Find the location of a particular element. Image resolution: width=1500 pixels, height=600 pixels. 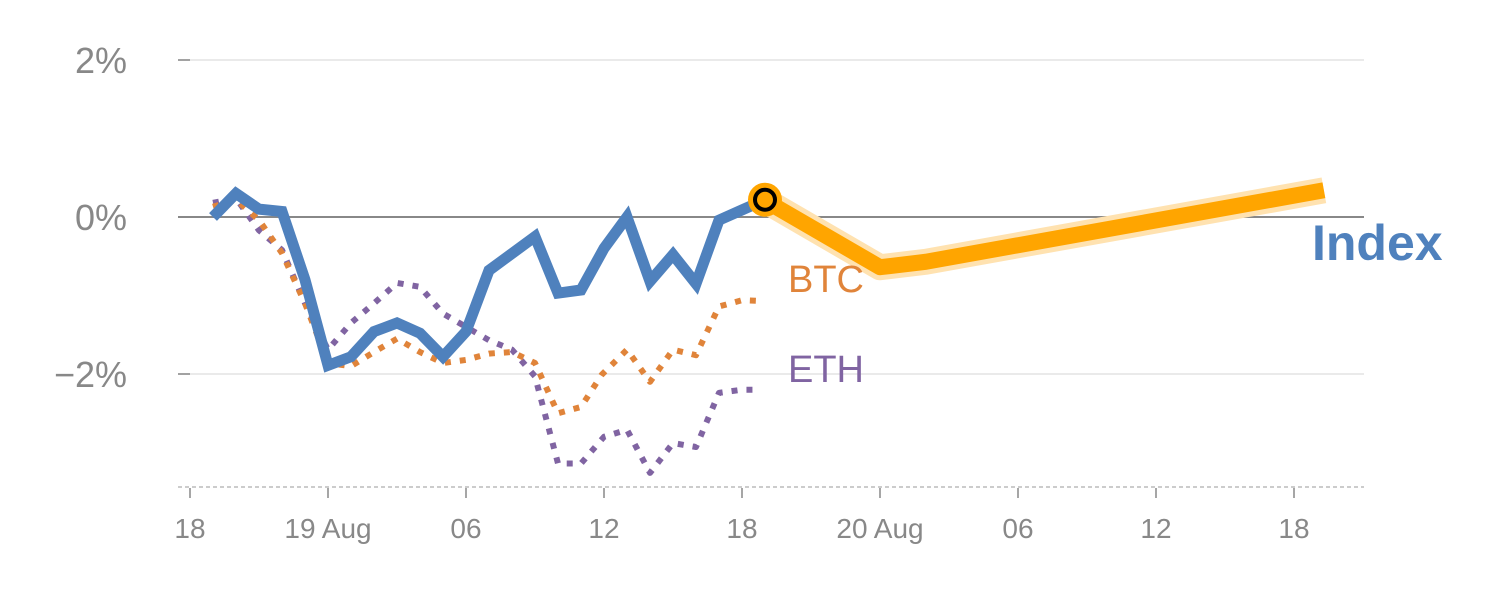

series-label-index: Index is located at coordinates (1377, 243).